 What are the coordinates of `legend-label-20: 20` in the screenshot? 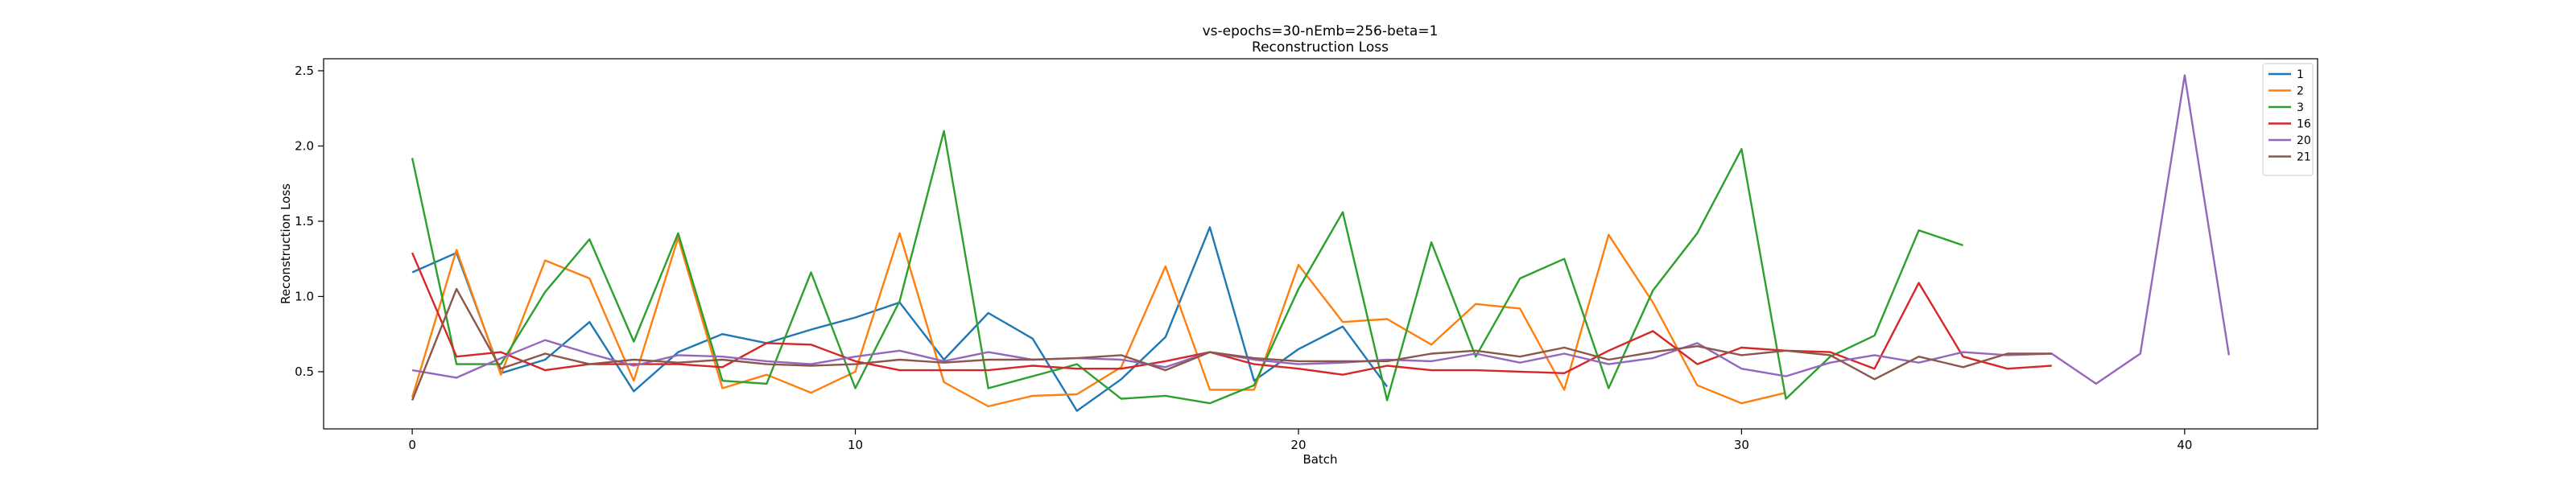 It's located at (2304, 140).